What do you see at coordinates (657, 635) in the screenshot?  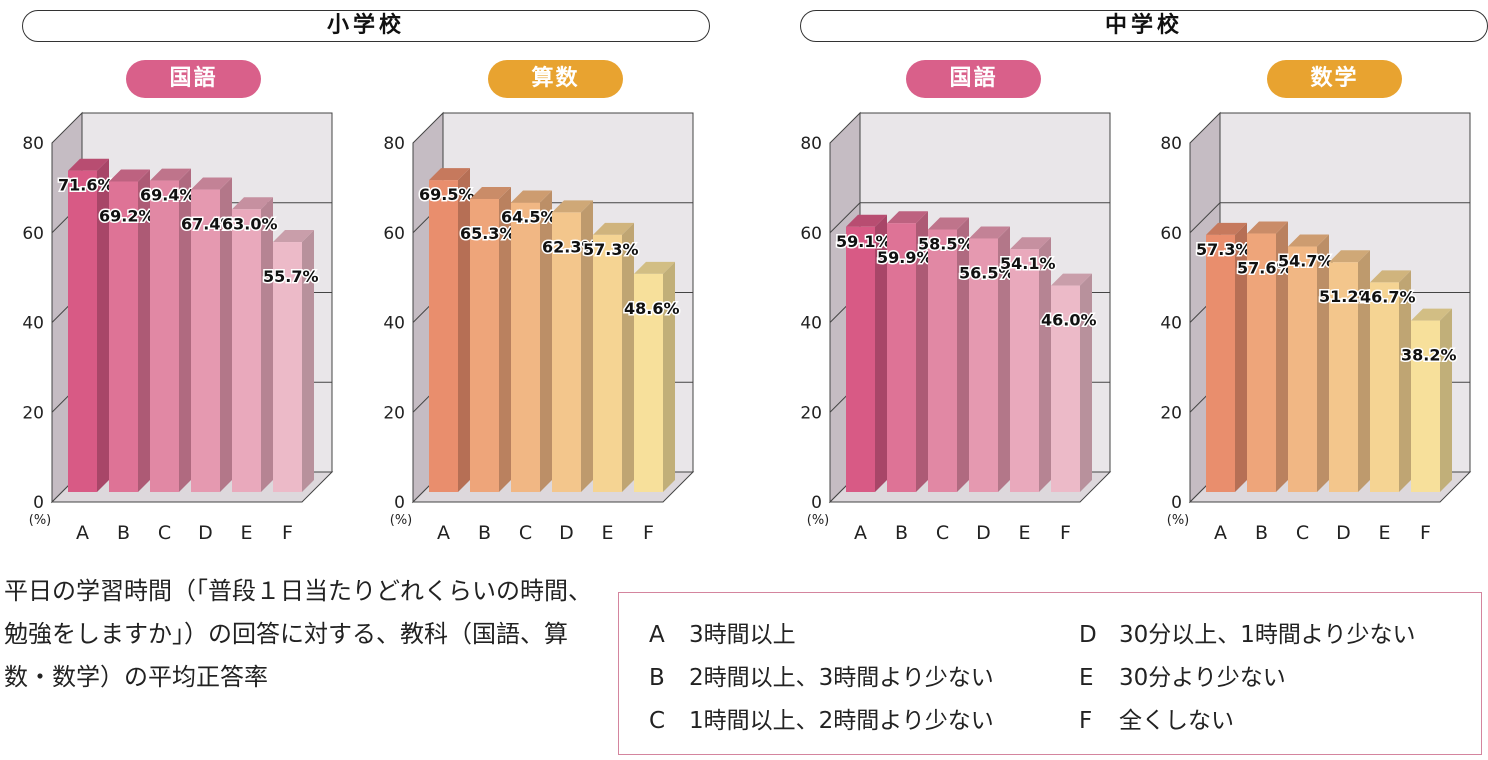 I see `legend-key: A` at bounding box center [657, 635].